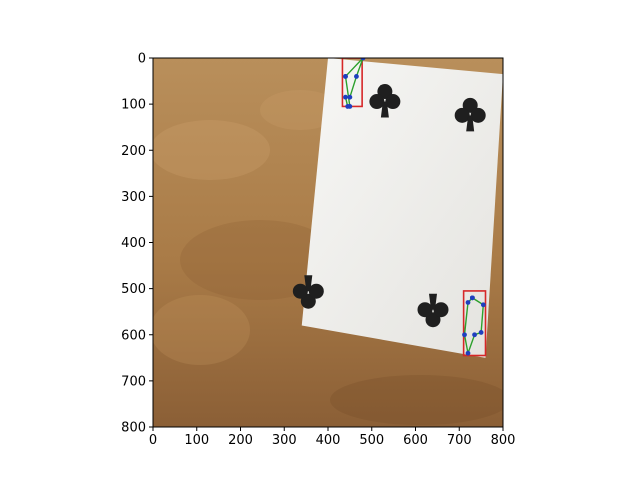 The height and width of the screenshot is (480, 640). Describe the element at coordinates (284, 440) in the screenshot. I see `x-tick-label: 300` at that location.